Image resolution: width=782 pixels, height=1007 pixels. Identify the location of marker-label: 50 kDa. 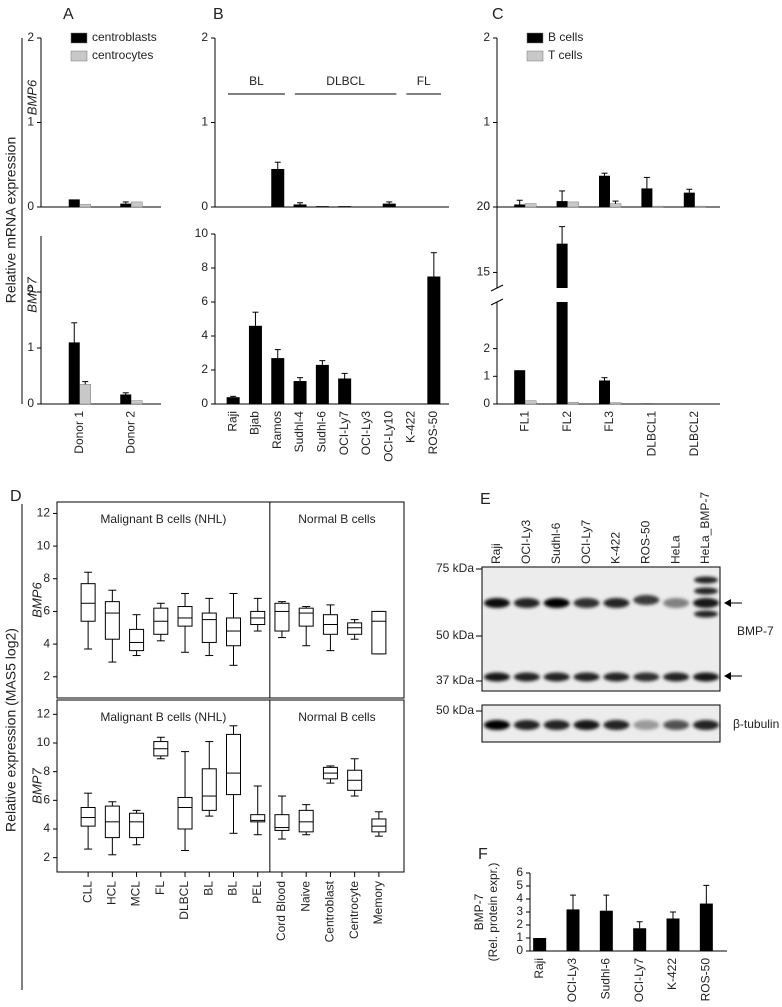
(455, 635).